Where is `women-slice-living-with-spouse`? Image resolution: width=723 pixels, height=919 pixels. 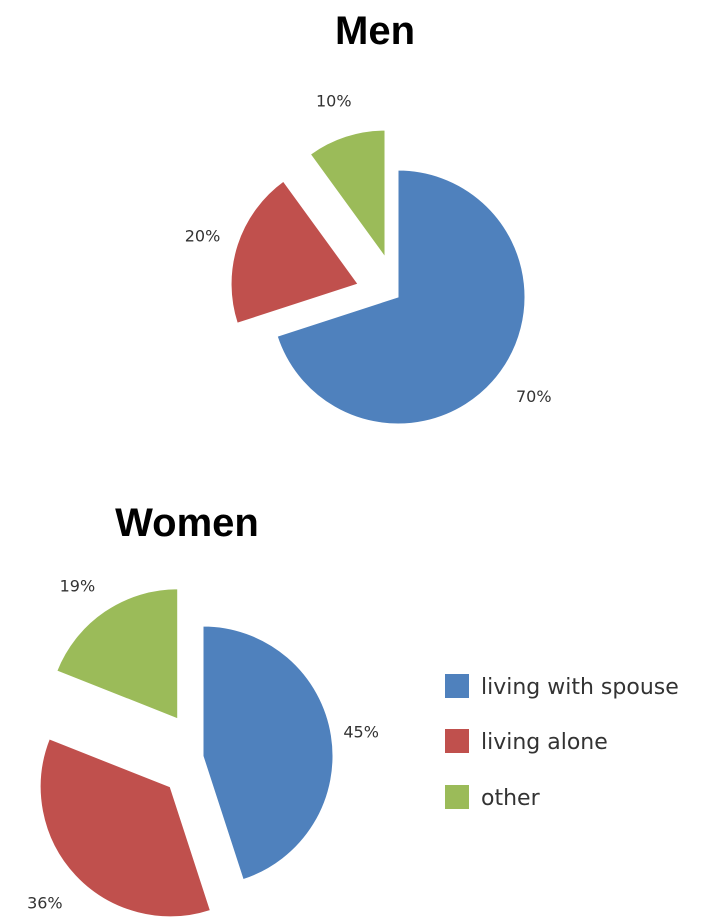 women-slice-living-with-spouse is located at coordinates (268, 753).